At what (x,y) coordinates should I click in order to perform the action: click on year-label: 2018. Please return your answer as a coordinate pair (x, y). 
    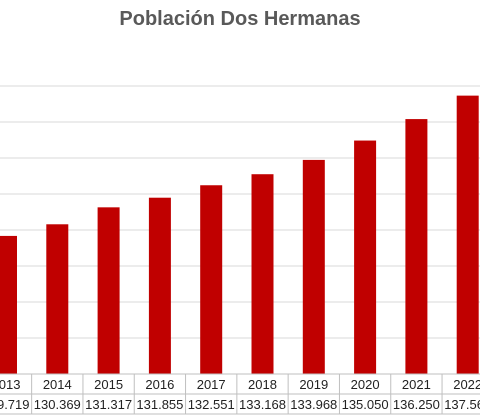
    Looking at the image, I should click on (262, 384).